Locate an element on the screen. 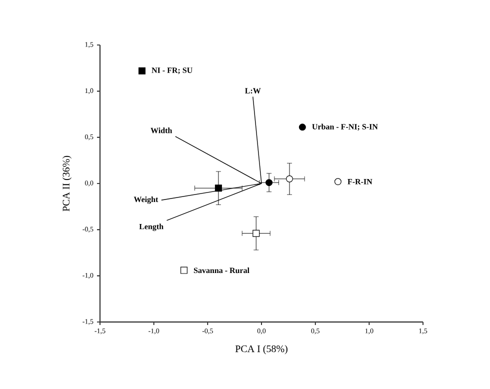 The height and width of the screenshot is (389, 490). series-label: L:W is located at coordinates (253, 91).